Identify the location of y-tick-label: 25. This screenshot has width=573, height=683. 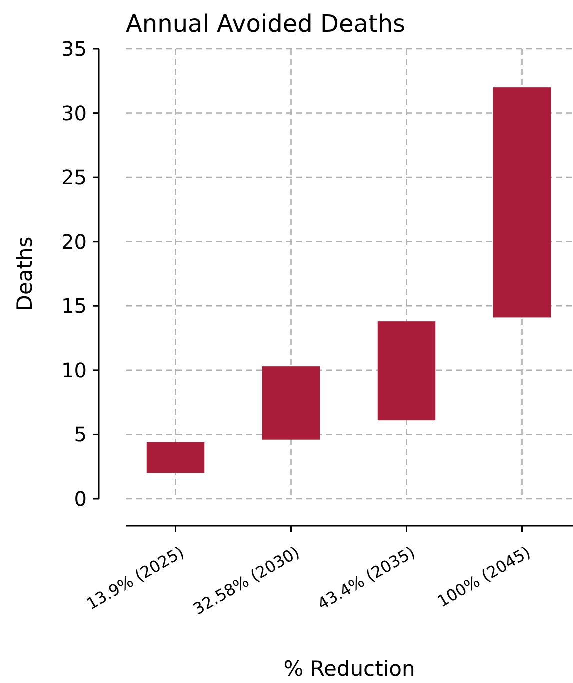
(74, 178).